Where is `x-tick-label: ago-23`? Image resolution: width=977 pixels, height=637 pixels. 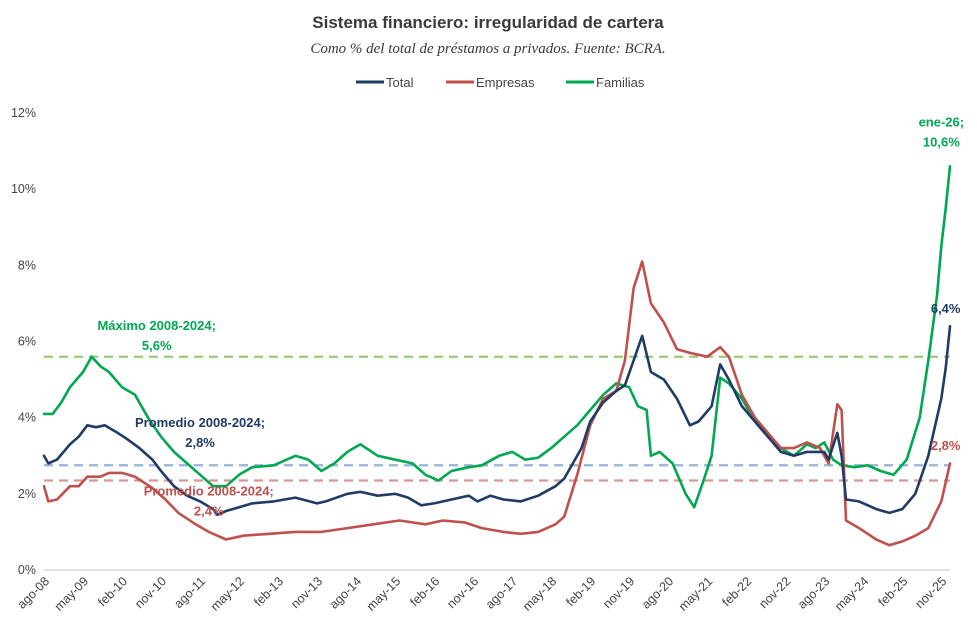 x-tick-label: ago-23 is located at coordinates (813, 592).